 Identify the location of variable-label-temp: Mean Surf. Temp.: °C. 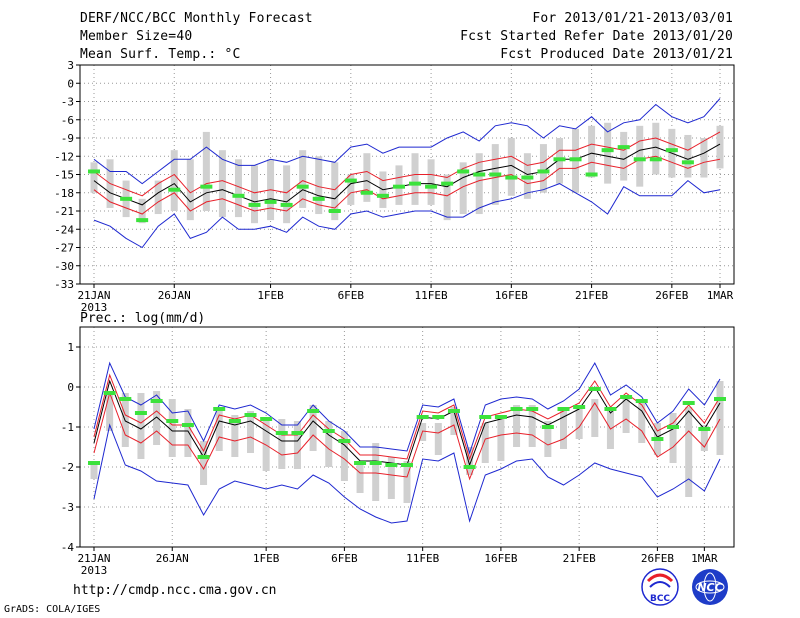
(160, 54).